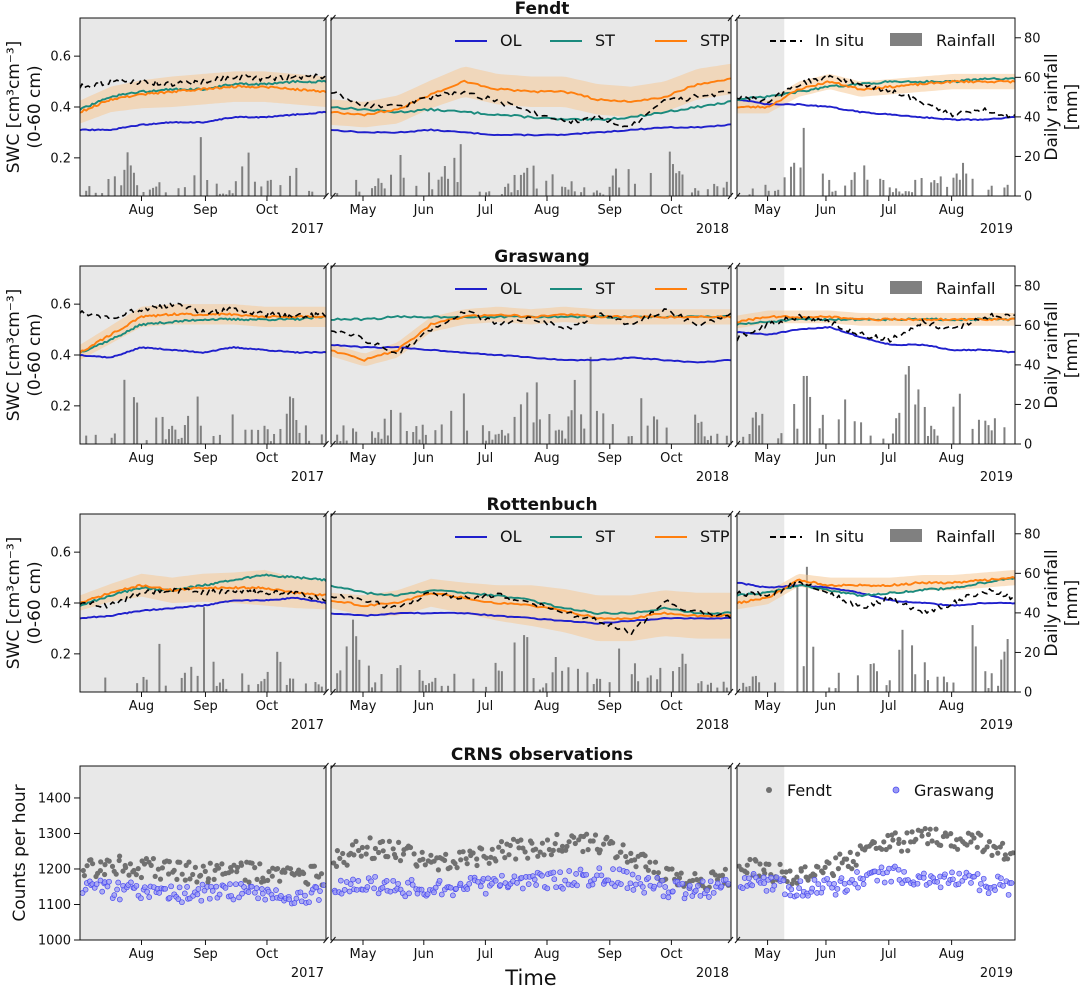 The width and height of the screenshot is (1084, 989). I want to click on stp-legend-label: STP, so click(715, 288).